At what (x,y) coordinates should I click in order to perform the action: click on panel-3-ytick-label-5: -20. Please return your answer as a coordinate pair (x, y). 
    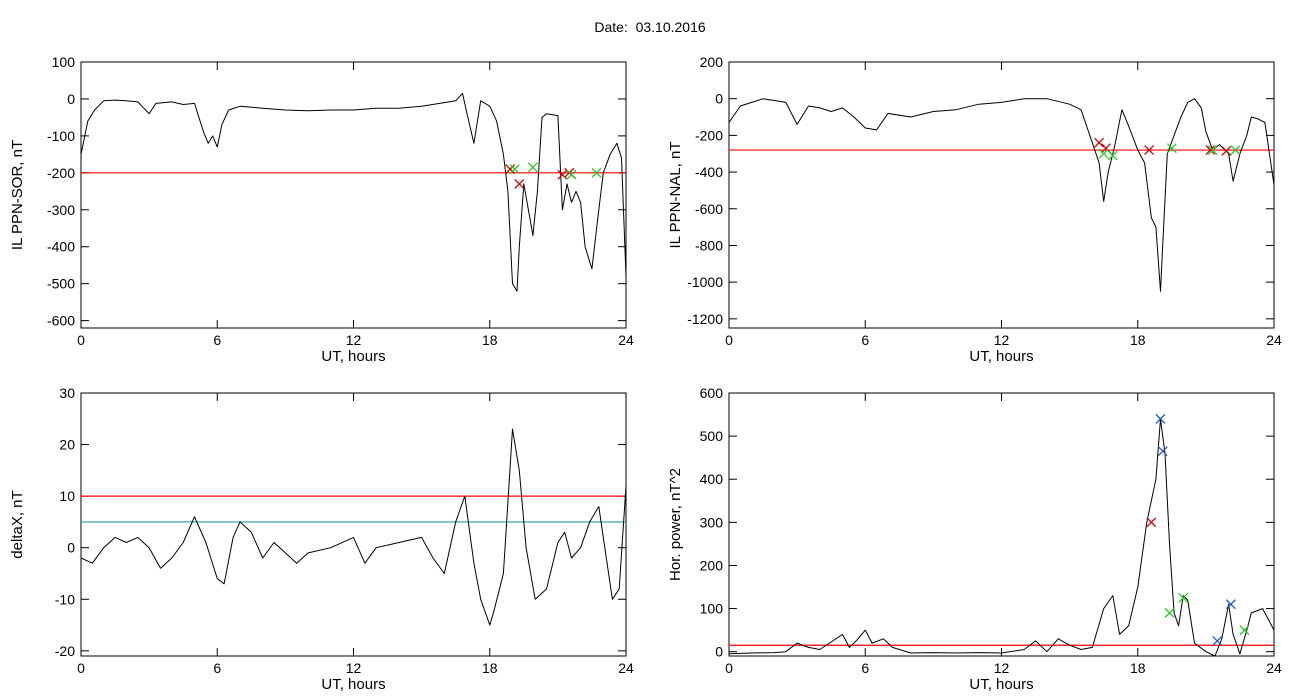
    Looking at the image, I should click on (65, 651).